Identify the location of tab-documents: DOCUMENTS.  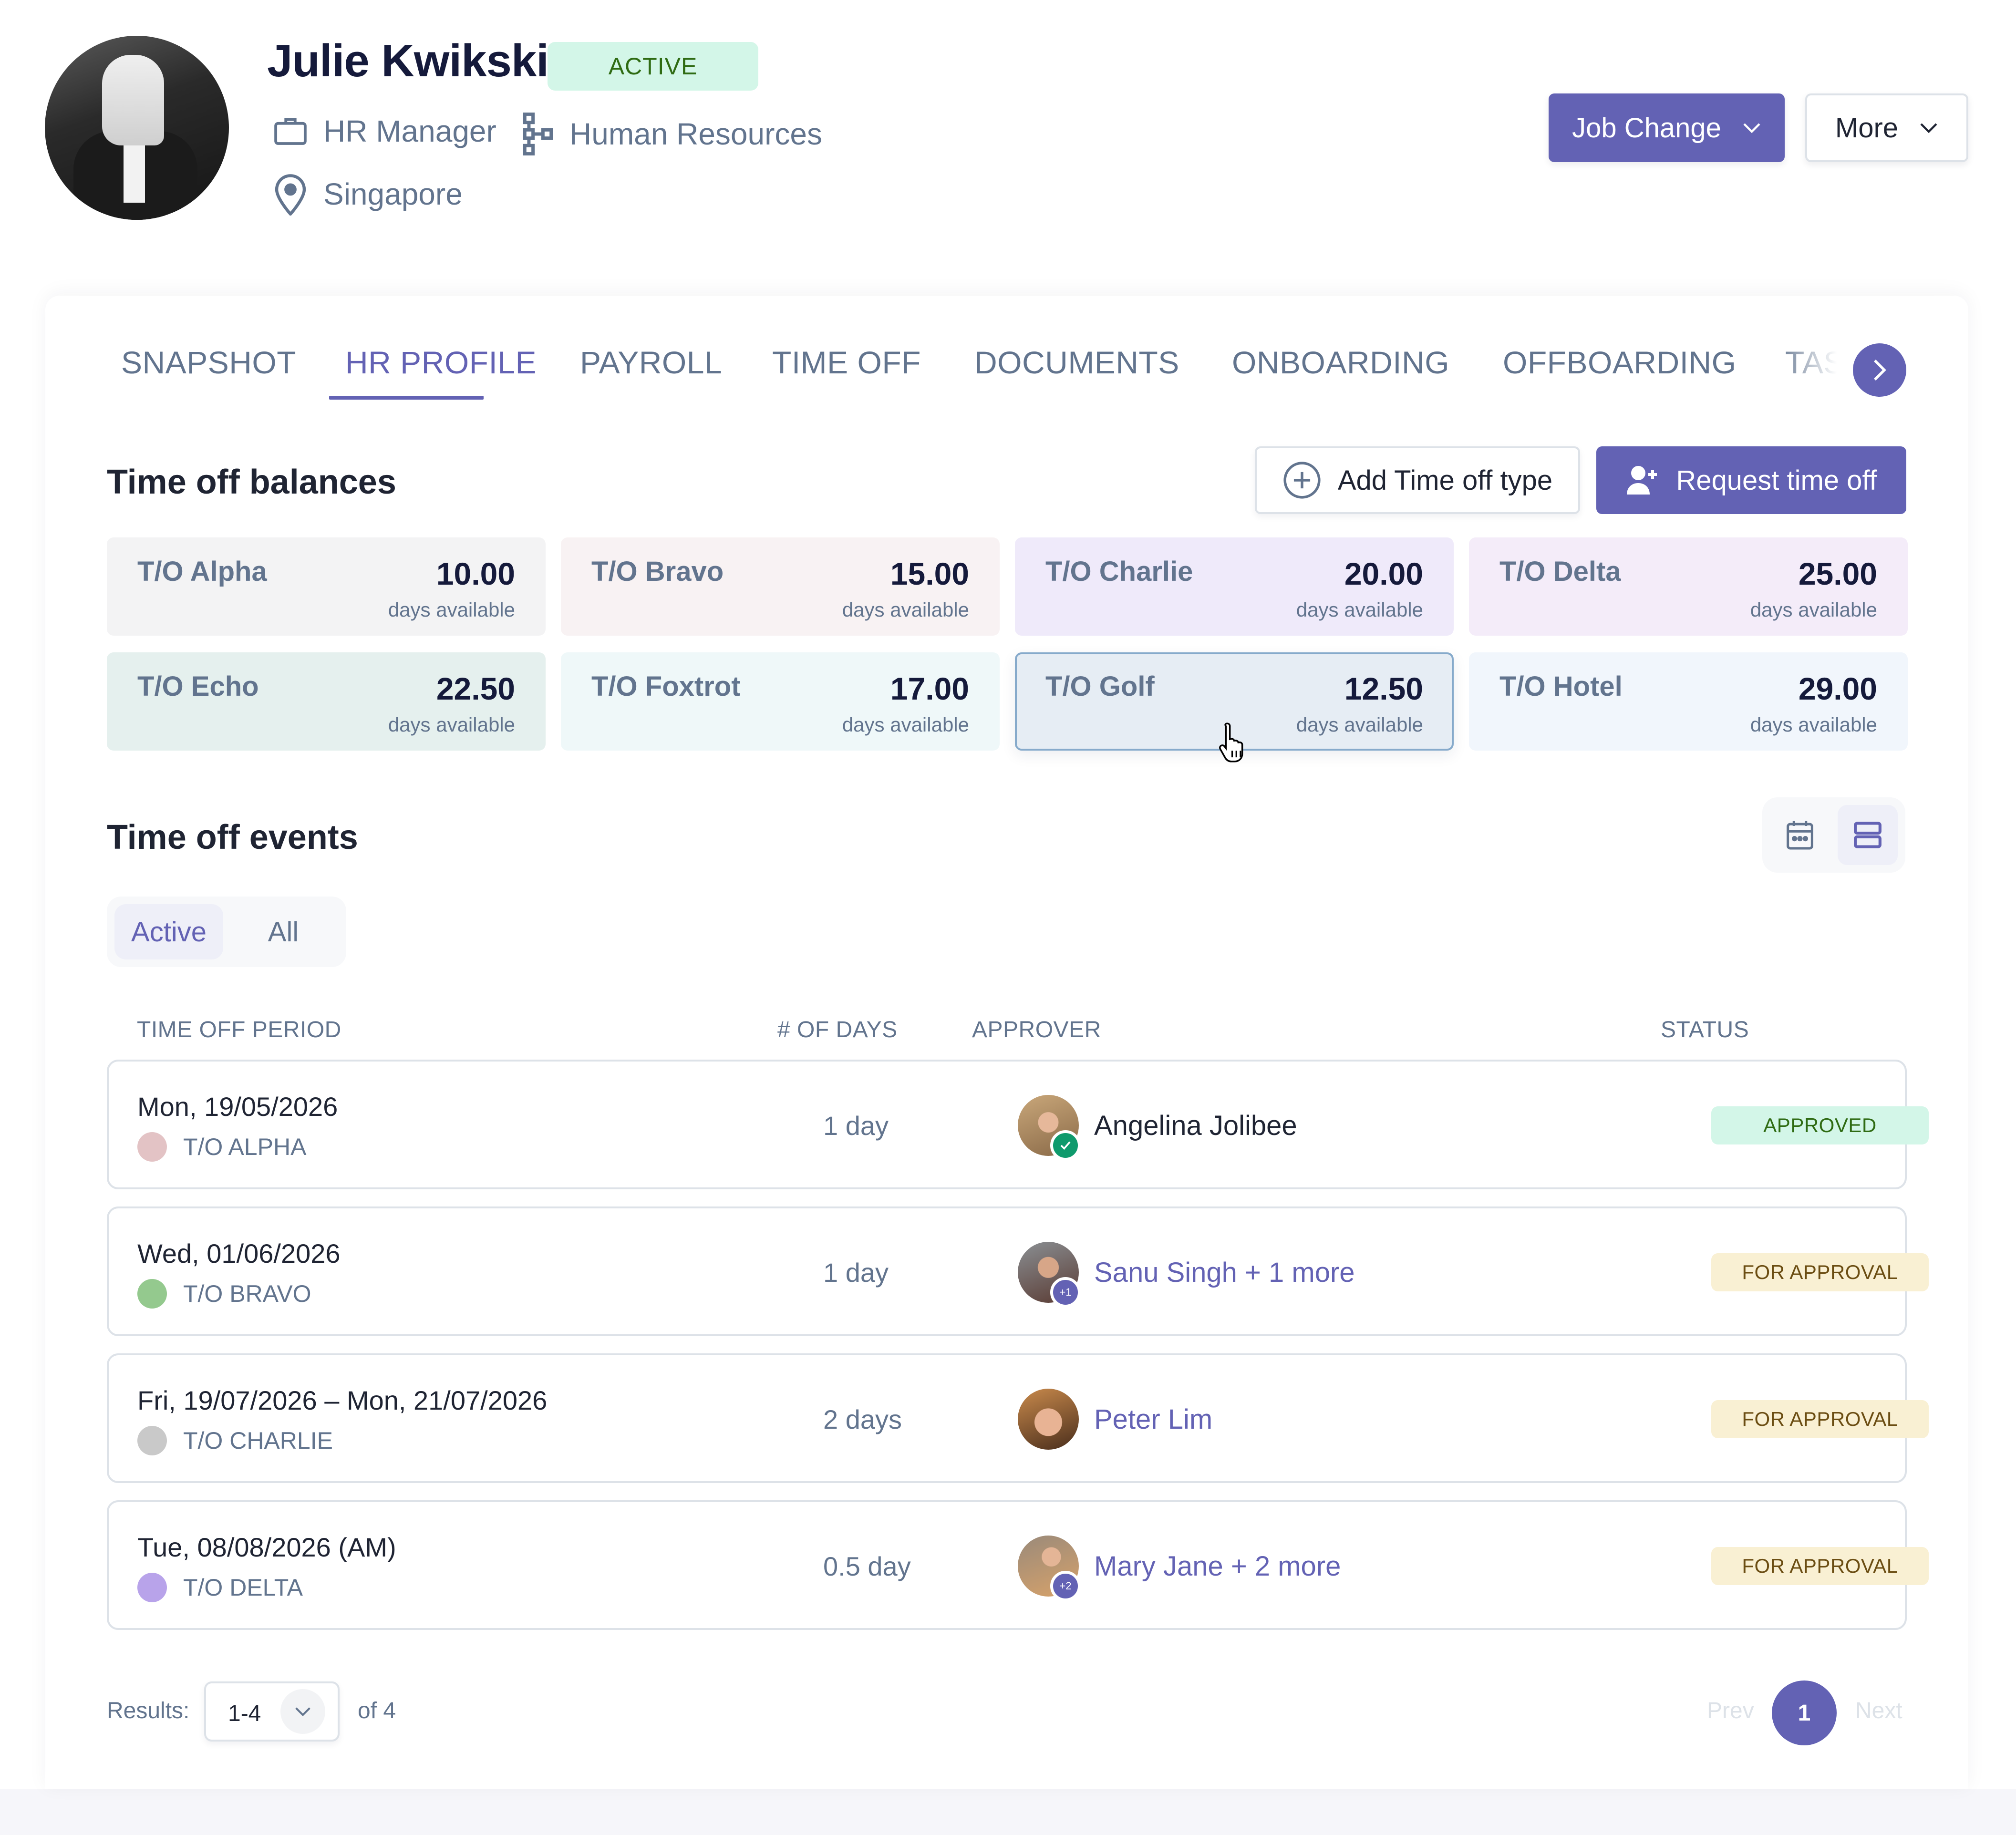
(1076, 362).